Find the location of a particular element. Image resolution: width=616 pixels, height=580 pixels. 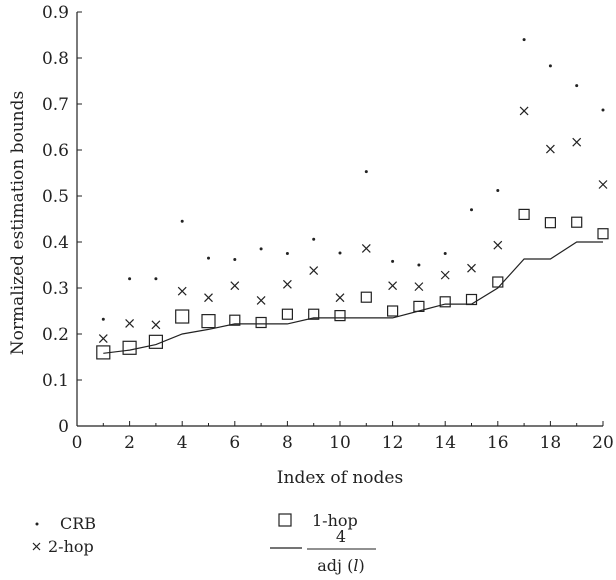

legend-denominator-variable: l is located at coordinates (355, 565).